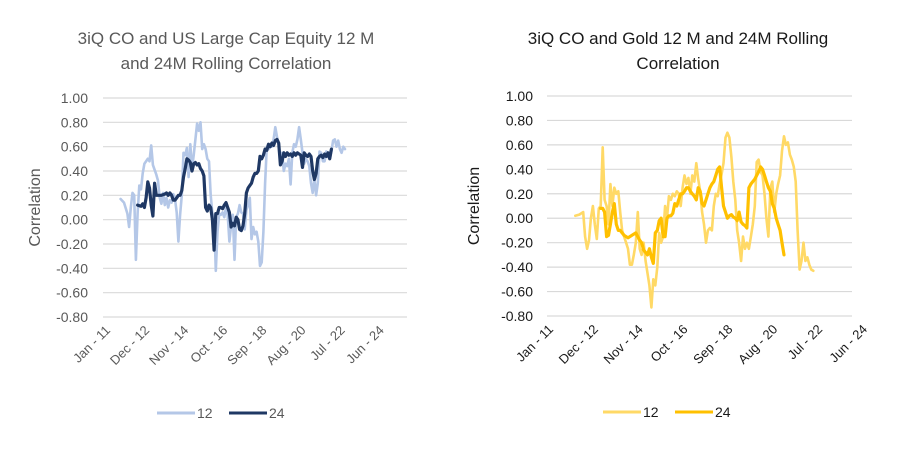 Image resolution: width=904 pixels, height=452 pixels. Describe the element at coordinates (226, 63) in the screenshot. I see `chart-title-line-2: and 24M Rolling Correlation` at that location.